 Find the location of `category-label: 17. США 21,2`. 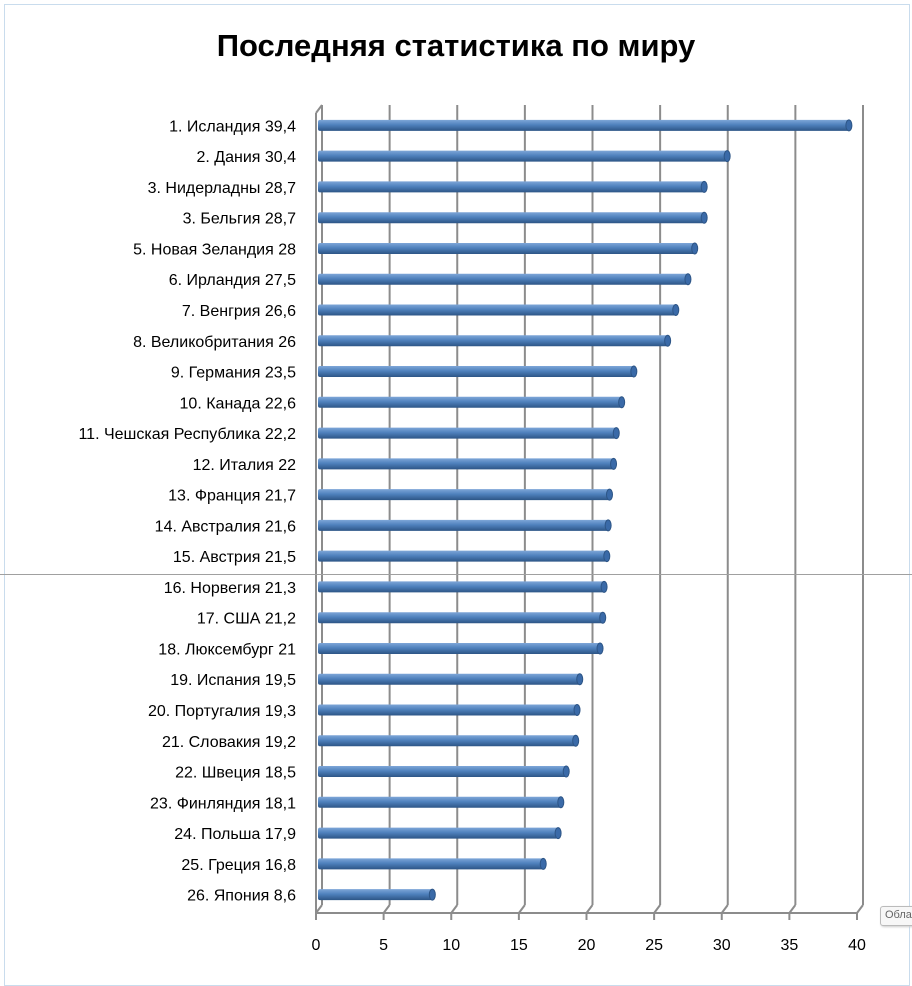

category-label: 17. США 21,2 is located at coordinates (246, 619).